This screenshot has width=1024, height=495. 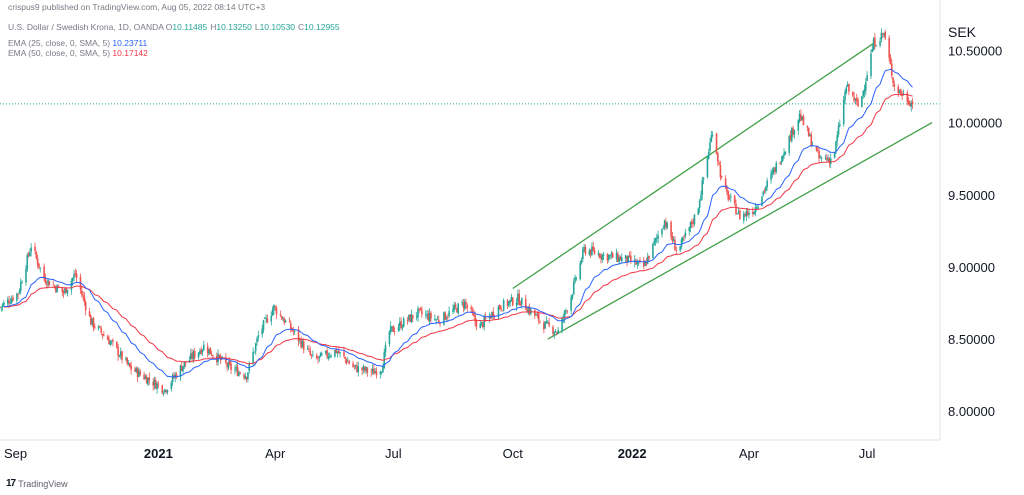 I want to click on y-tick-label: 9.00000, so click(x=971, y=267).